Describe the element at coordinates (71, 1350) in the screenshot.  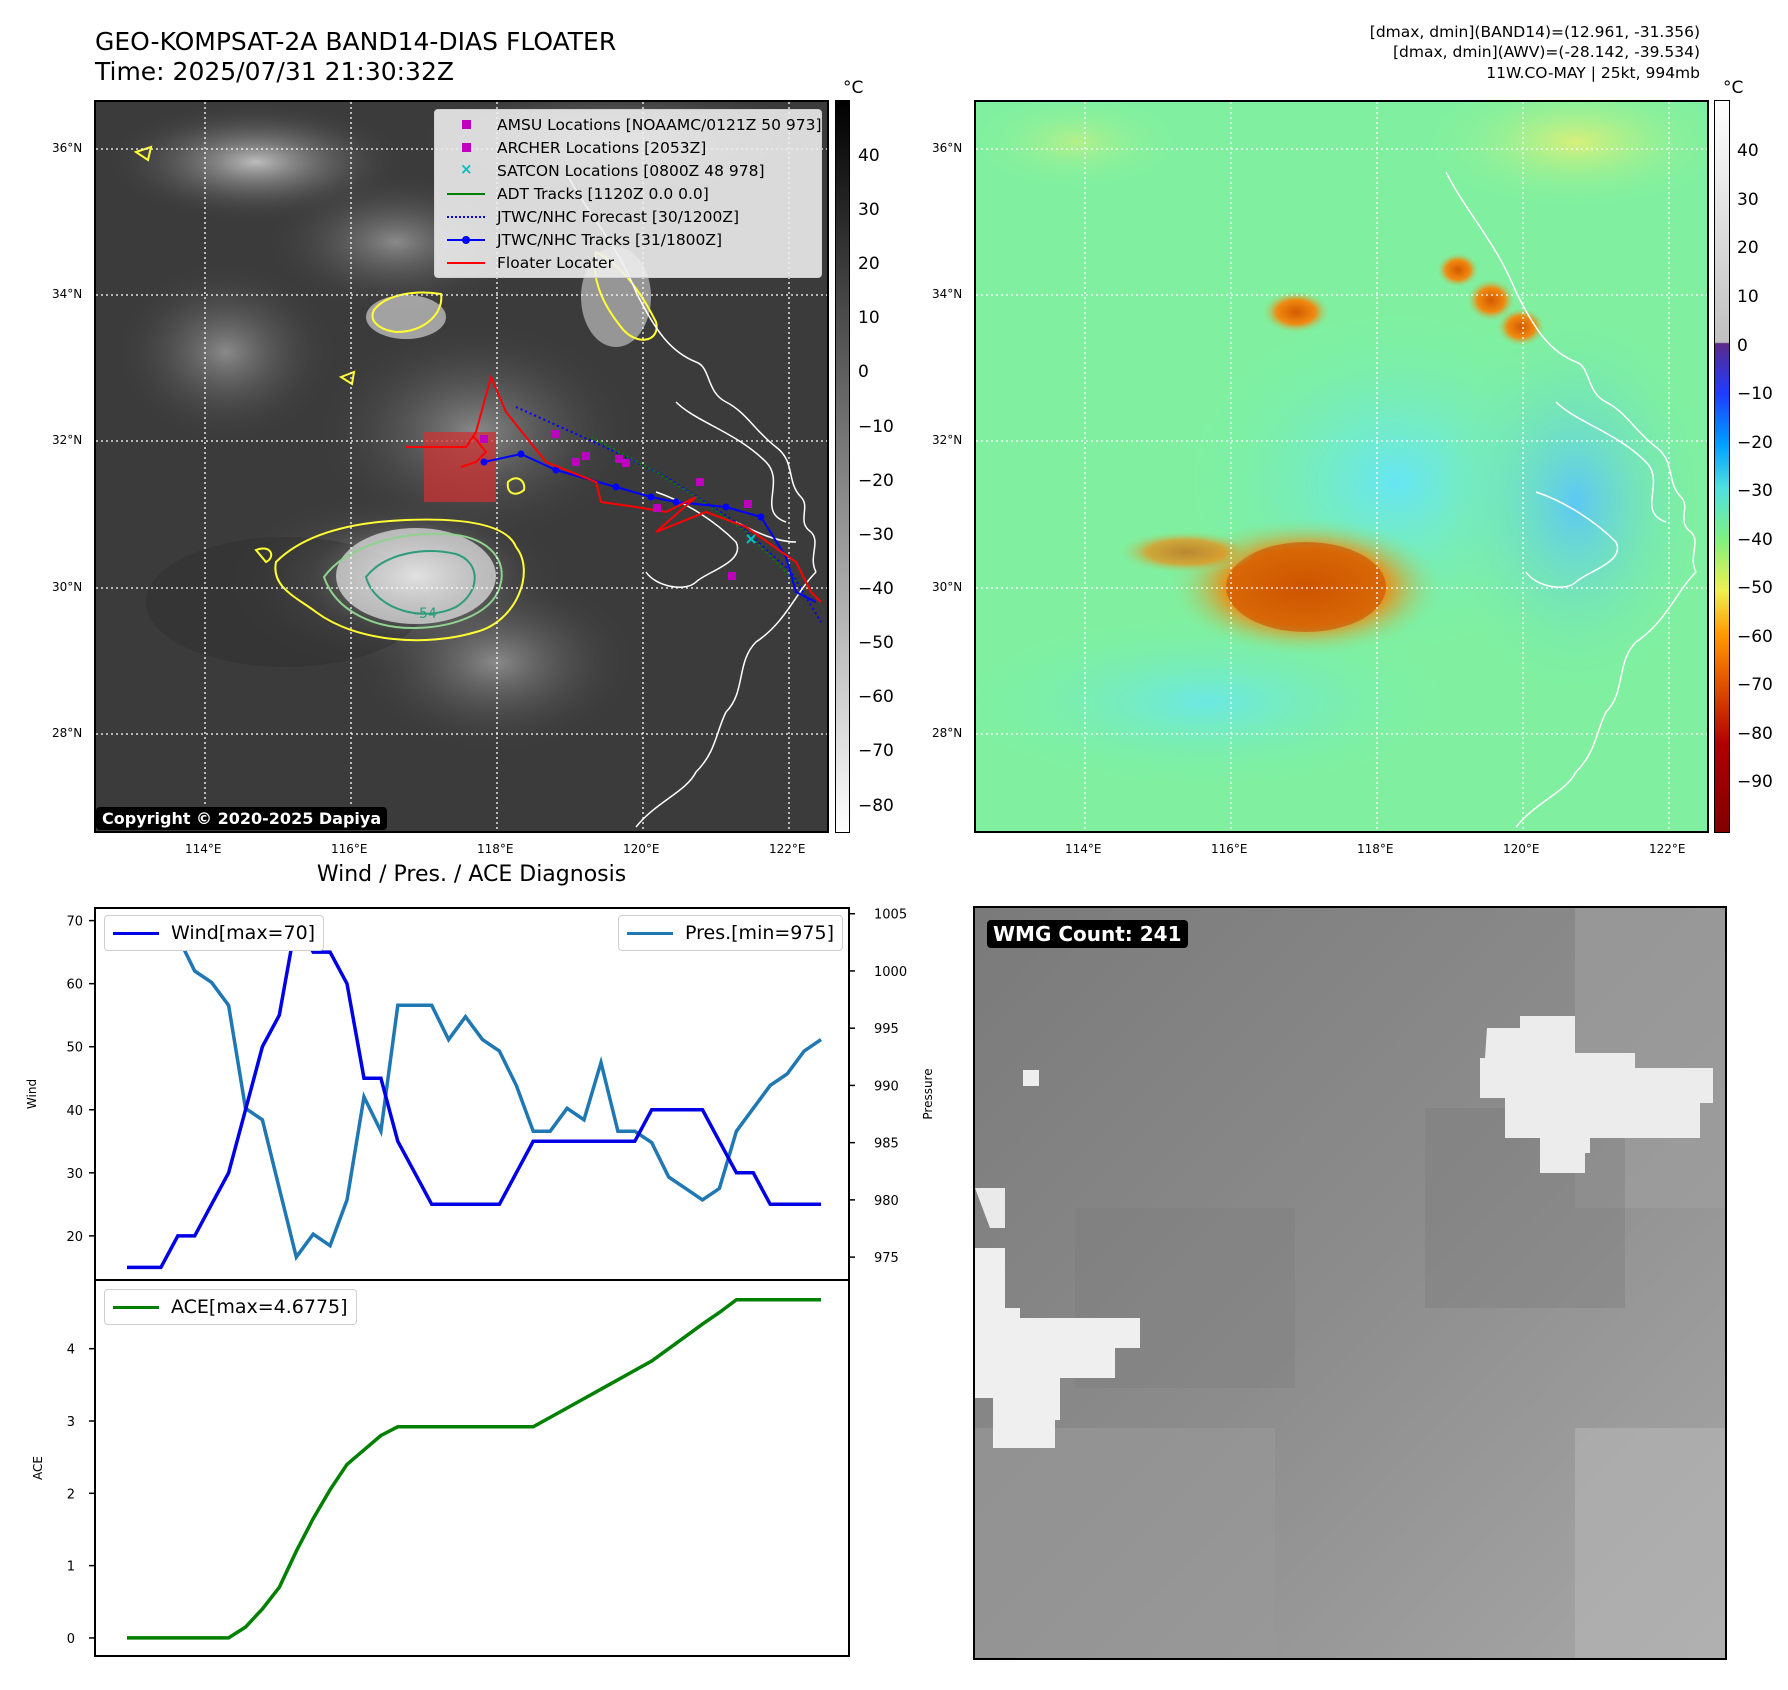
I see `ace-ytick-label: 4` at that location.